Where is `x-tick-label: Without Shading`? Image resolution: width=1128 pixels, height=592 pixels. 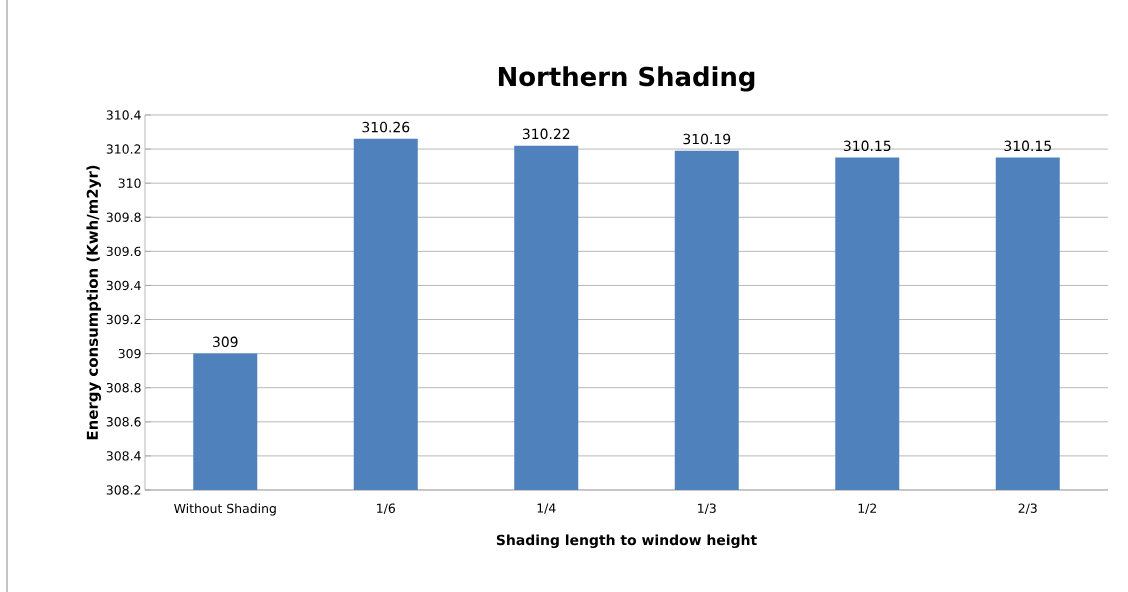 x-tick-label: Without Shading is located at coordinates (225, 509).